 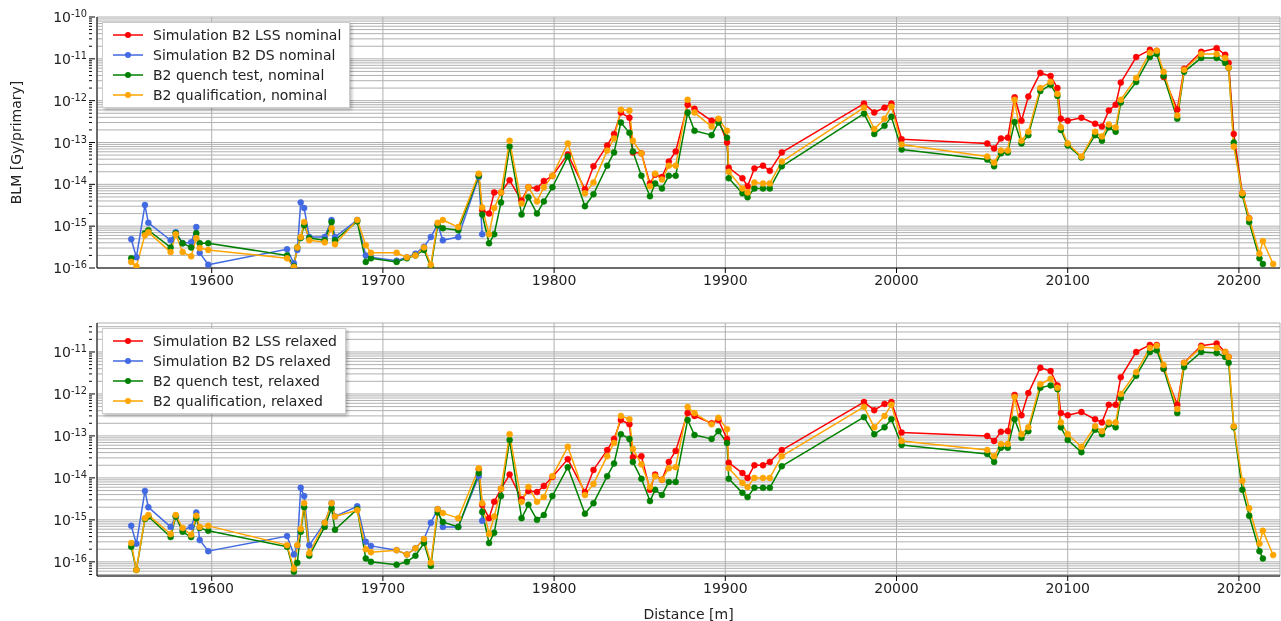 What do you see at coordinates (245, 341) in the screenshot?
I see `legend-label: Simulation B2 LSS relaxed` at bounding box center [245, 341].